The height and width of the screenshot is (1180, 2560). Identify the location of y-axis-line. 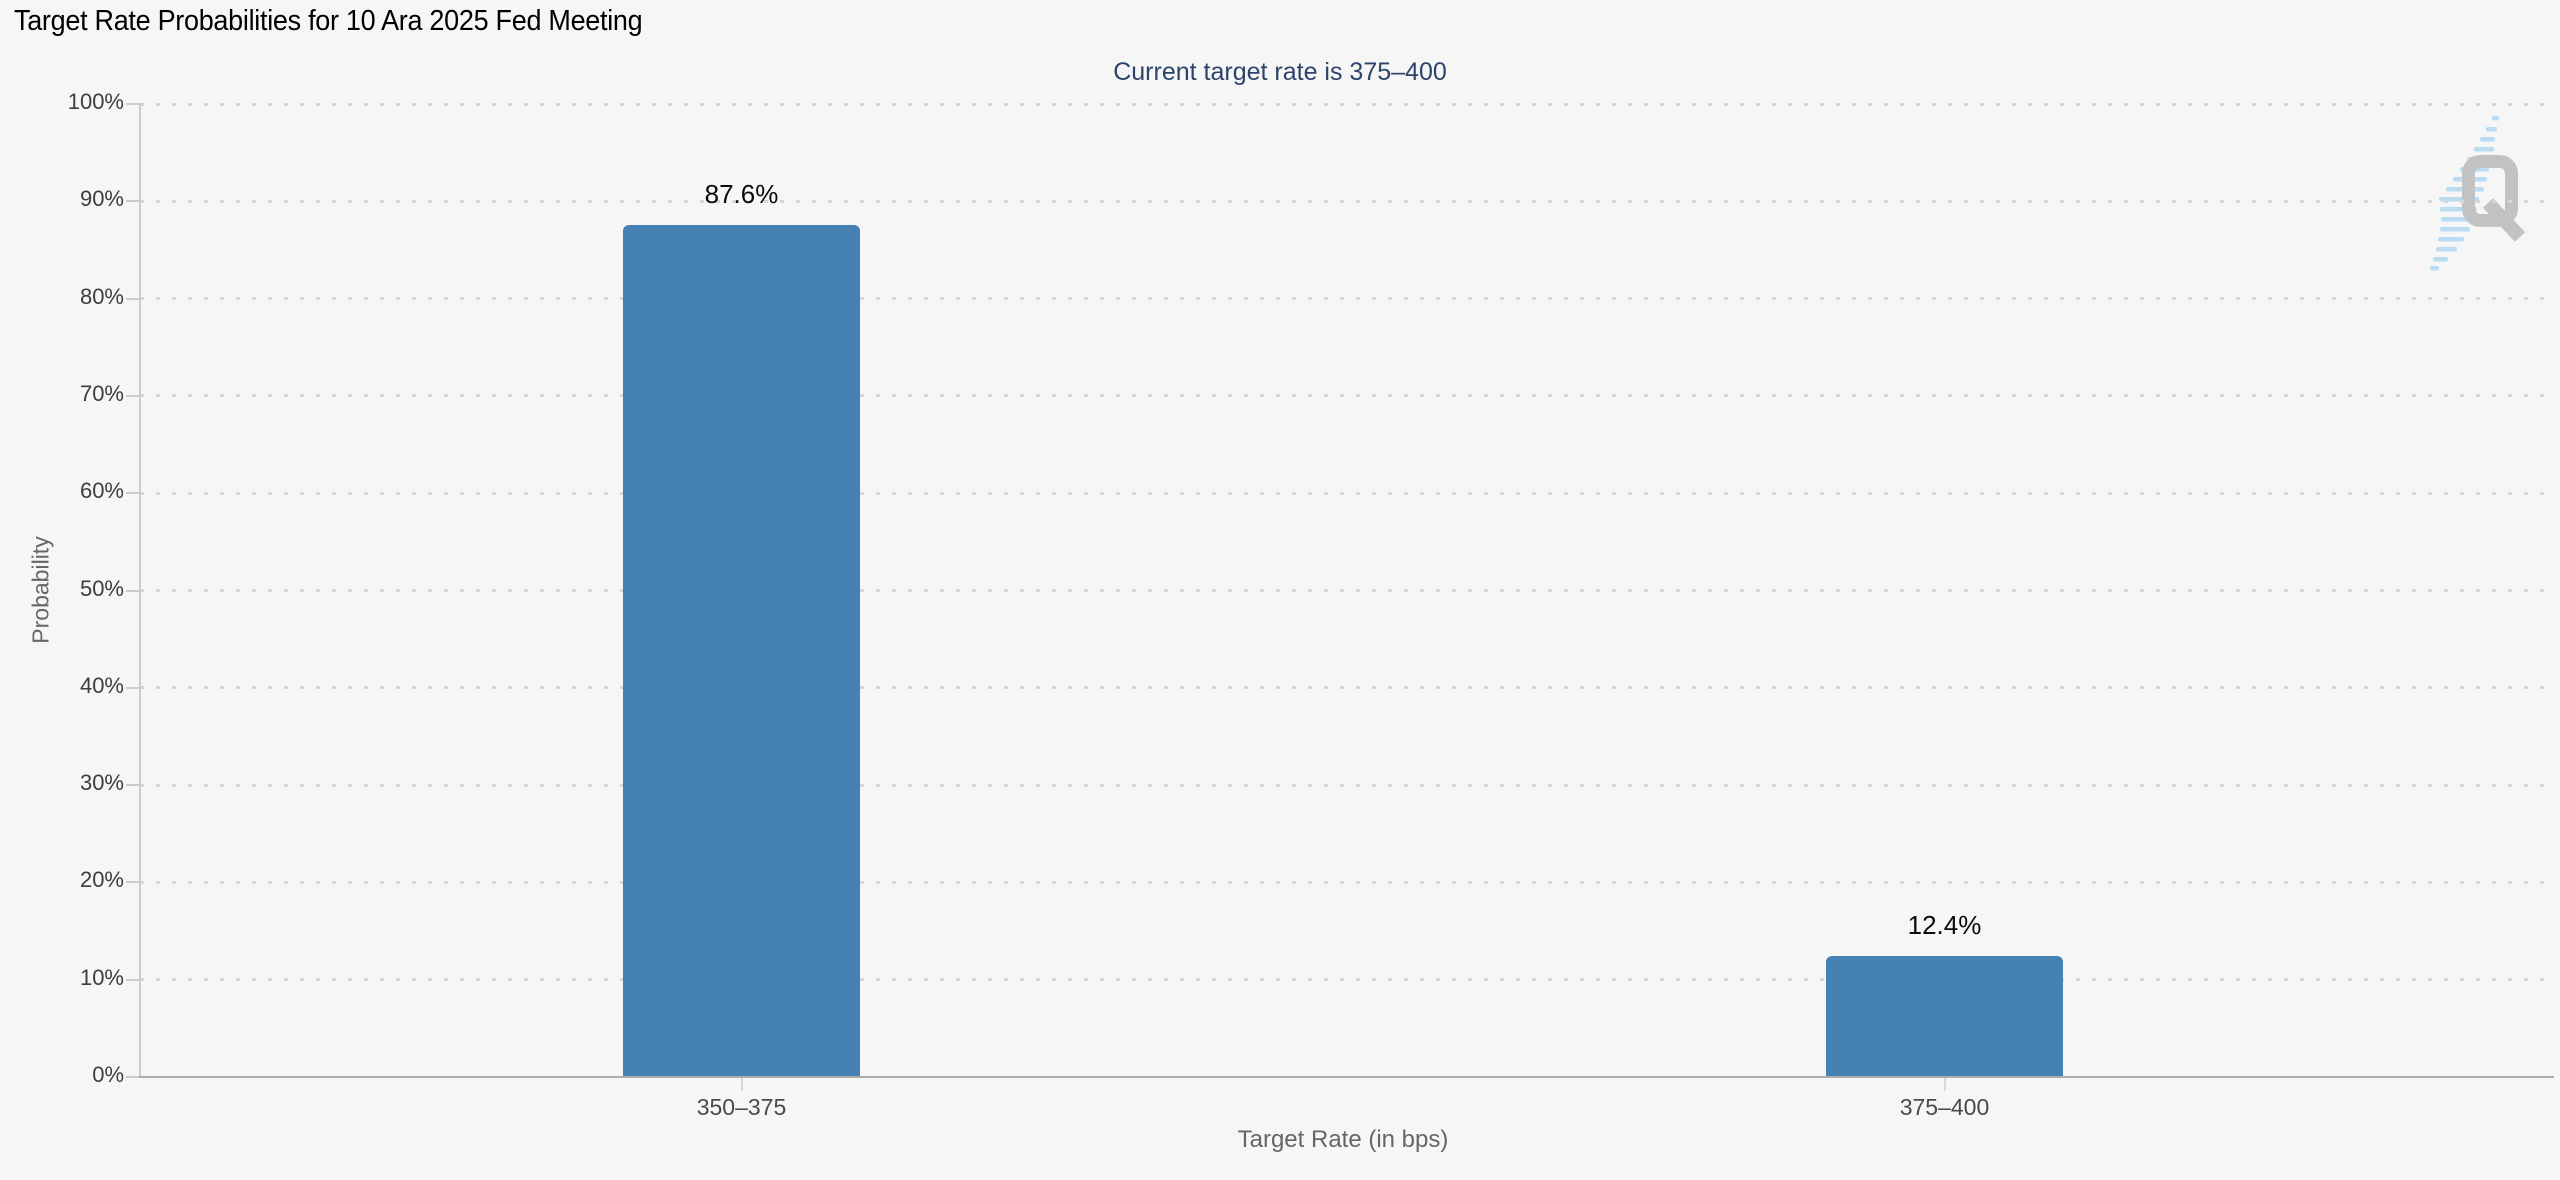
(140, 590).